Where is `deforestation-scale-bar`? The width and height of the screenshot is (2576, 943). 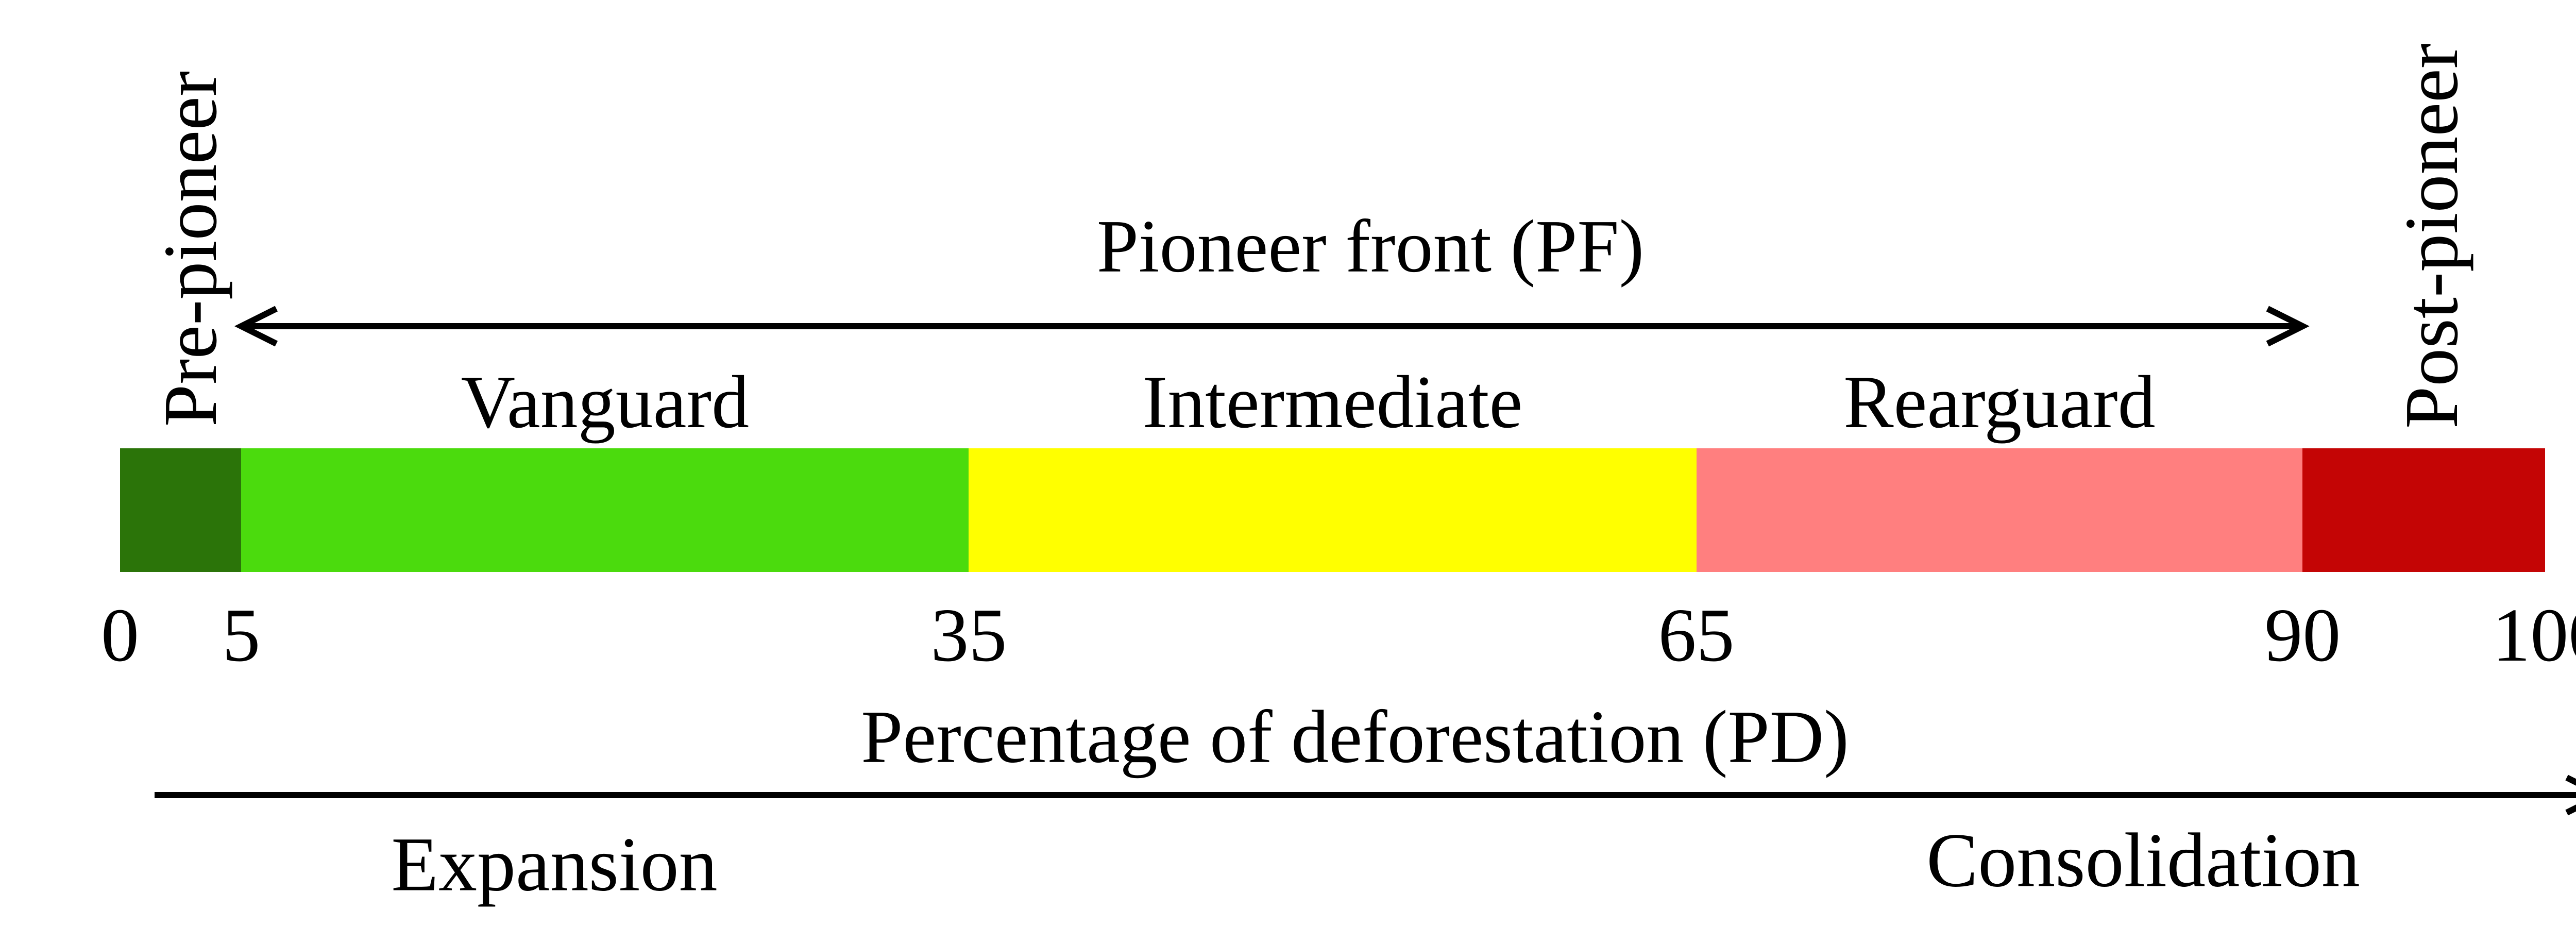
deforestation-scale-bar is located at coordinates (1332, 510).